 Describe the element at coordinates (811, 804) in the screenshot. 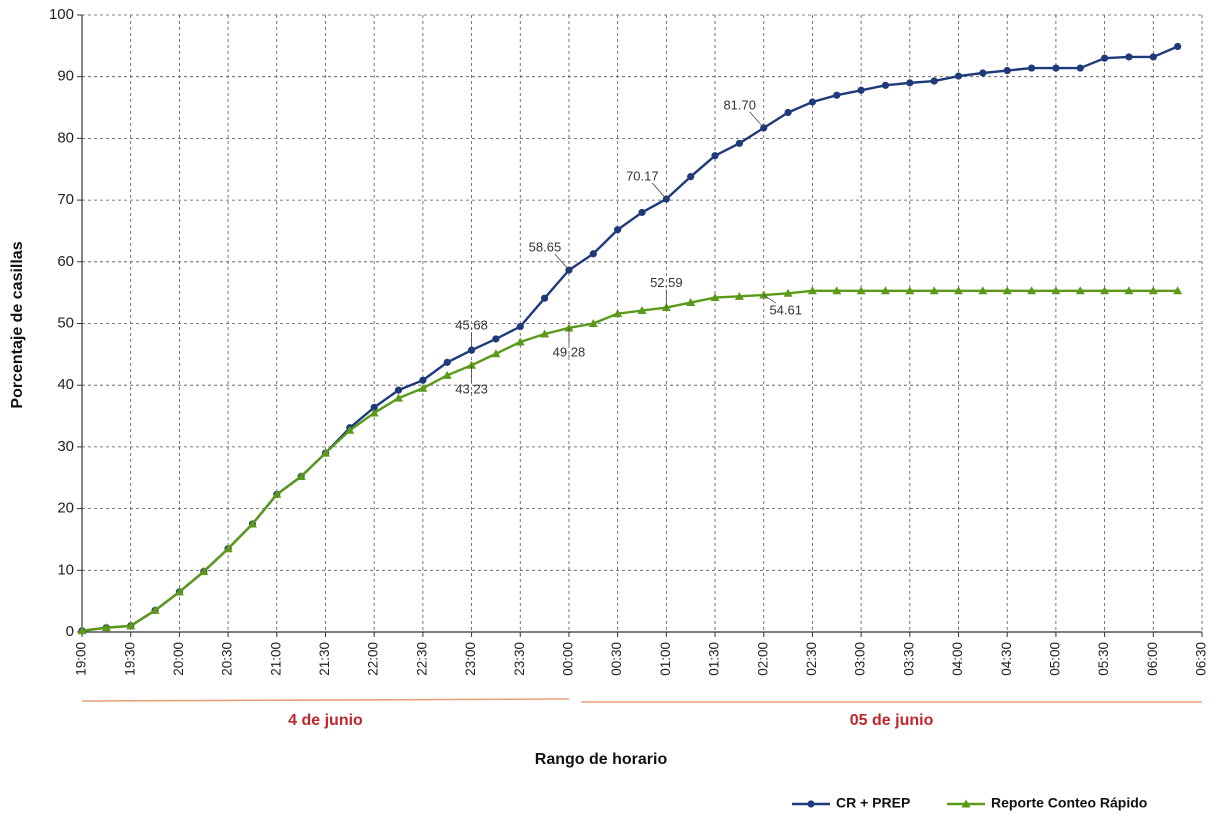

I see `legend-marker` at that location.